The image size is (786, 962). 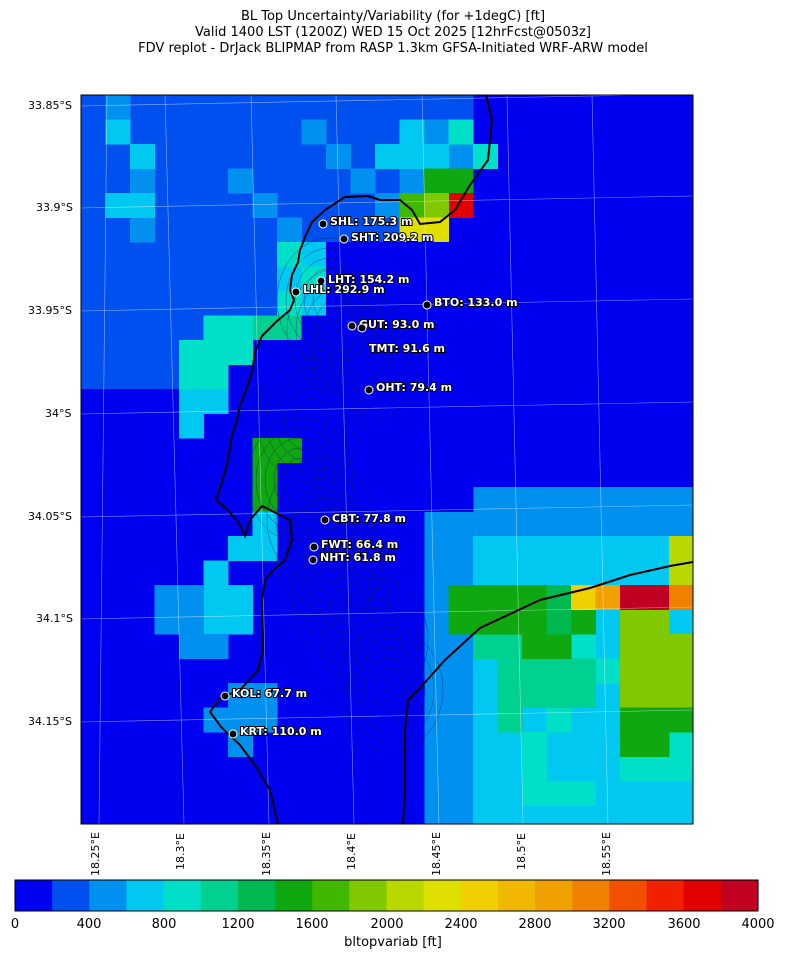 What do you see at coordinates (89, 924) in the screenshot?
I see `colorbar-tick-label: 400` at bounding box center [89, 924].